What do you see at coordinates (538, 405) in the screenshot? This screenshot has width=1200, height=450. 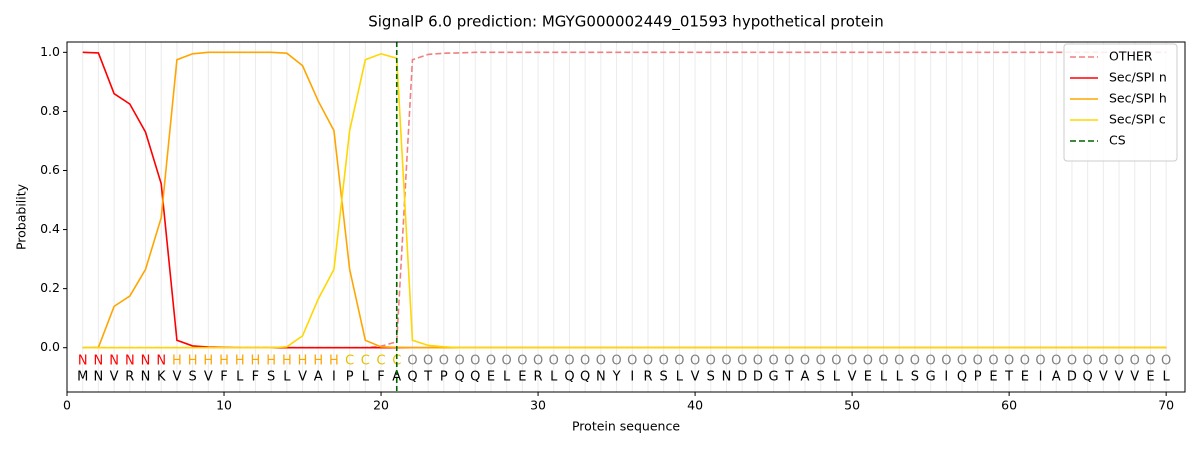 I see `x-tick-label: 30` at bounding box center [538, 405].